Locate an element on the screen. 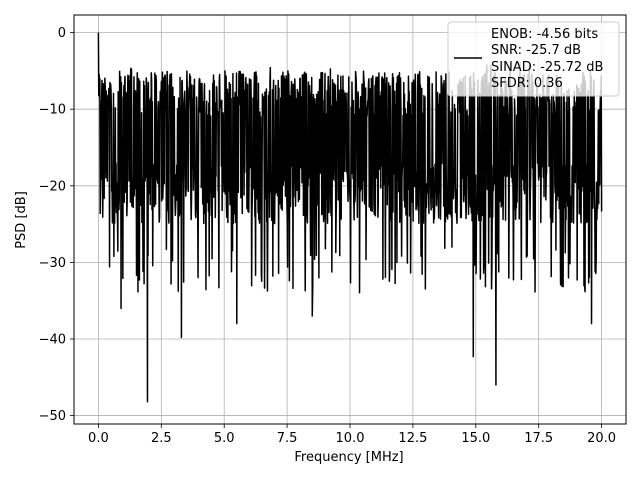 The height and width of the screenshot is (480, 640). y-tick-label: −50 is located at coordinates (52, 416).